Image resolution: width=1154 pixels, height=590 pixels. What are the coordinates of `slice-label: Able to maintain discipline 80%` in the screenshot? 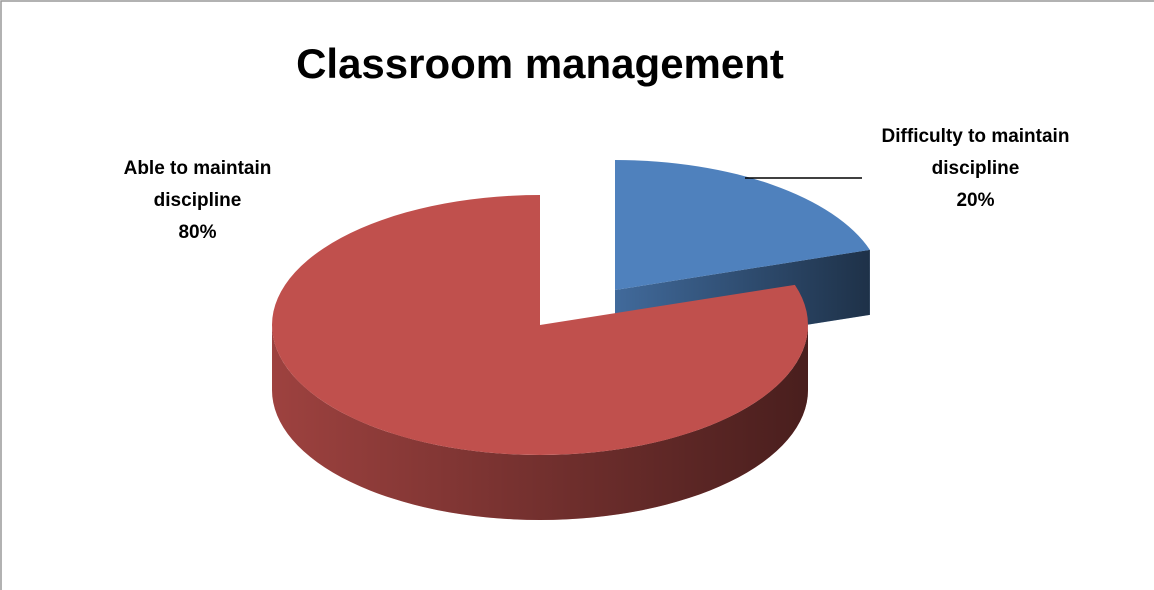 It's located at (197, 201).